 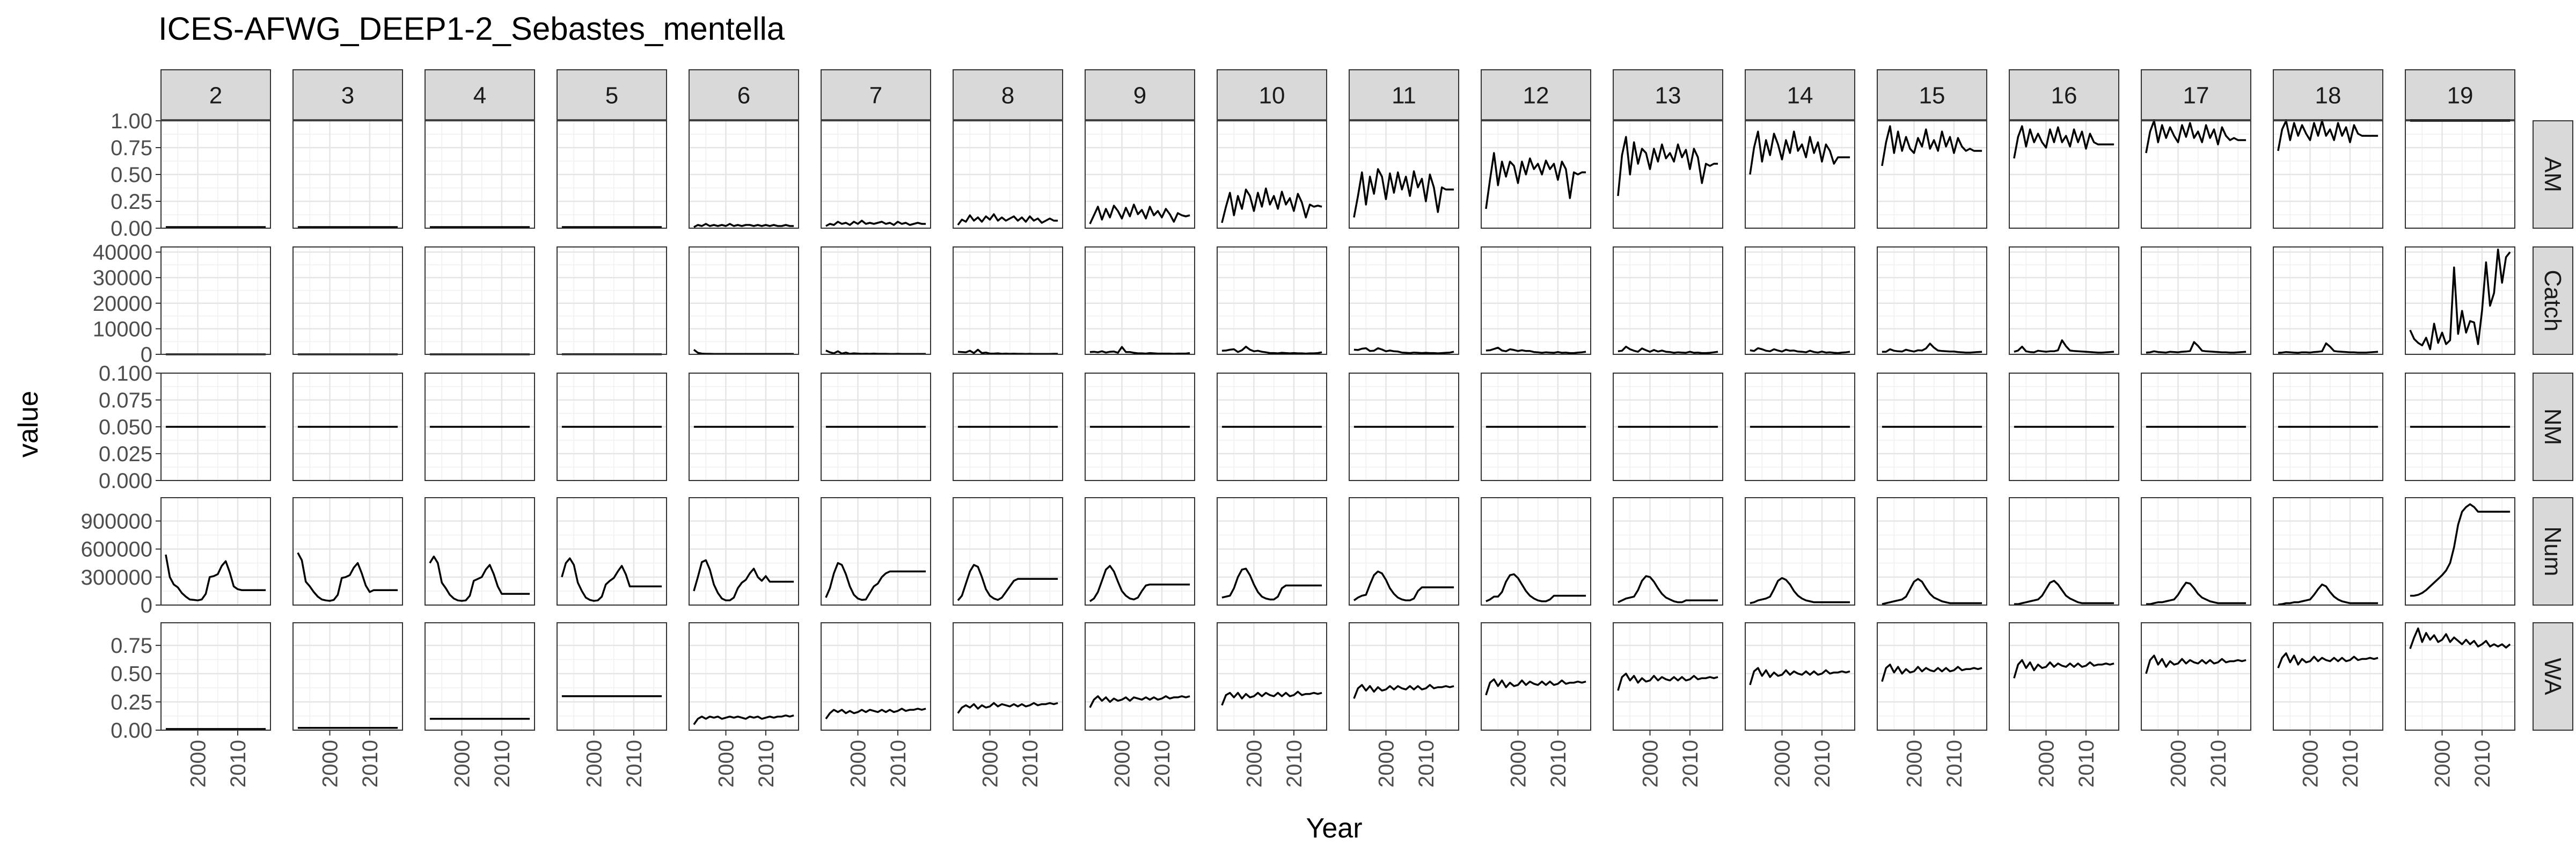 What do you see at coordinates (2064, 96) in the screenshot?
I see `column-strip-label: 16` at bounding box center [2064, 96].